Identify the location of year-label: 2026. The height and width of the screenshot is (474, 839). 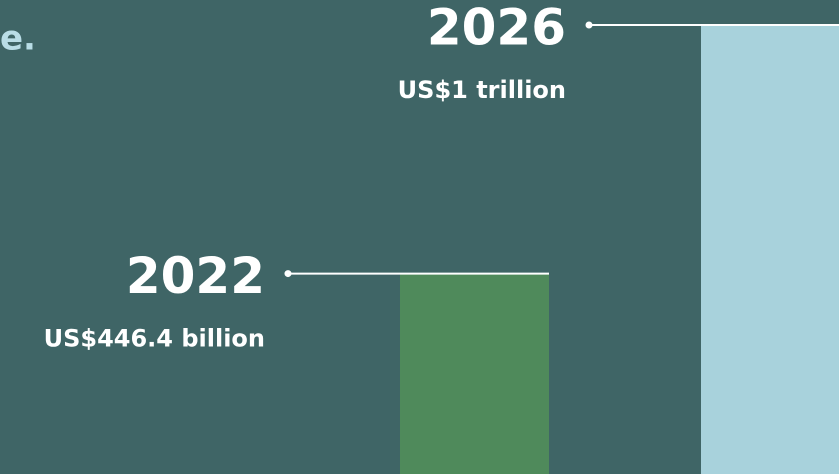
(496, 28).